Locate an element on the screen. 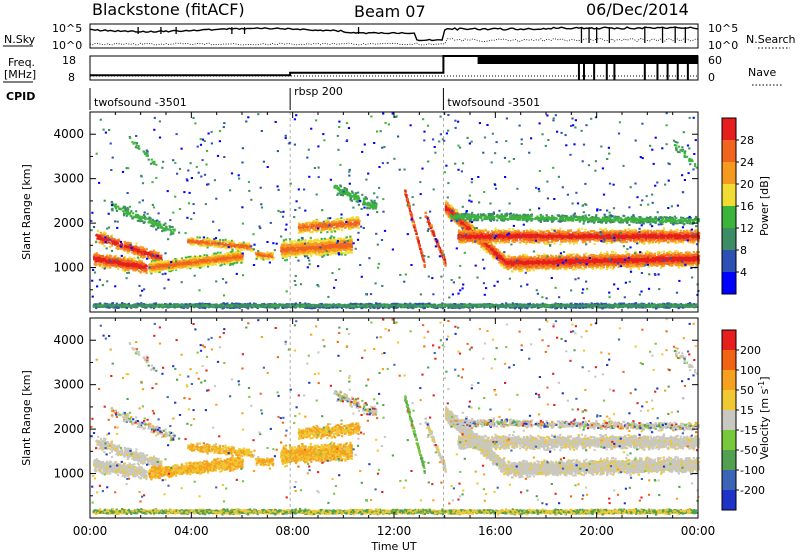 This screenshot has height=554, width=800. freq-band-block is located at coordinates (588, 60).